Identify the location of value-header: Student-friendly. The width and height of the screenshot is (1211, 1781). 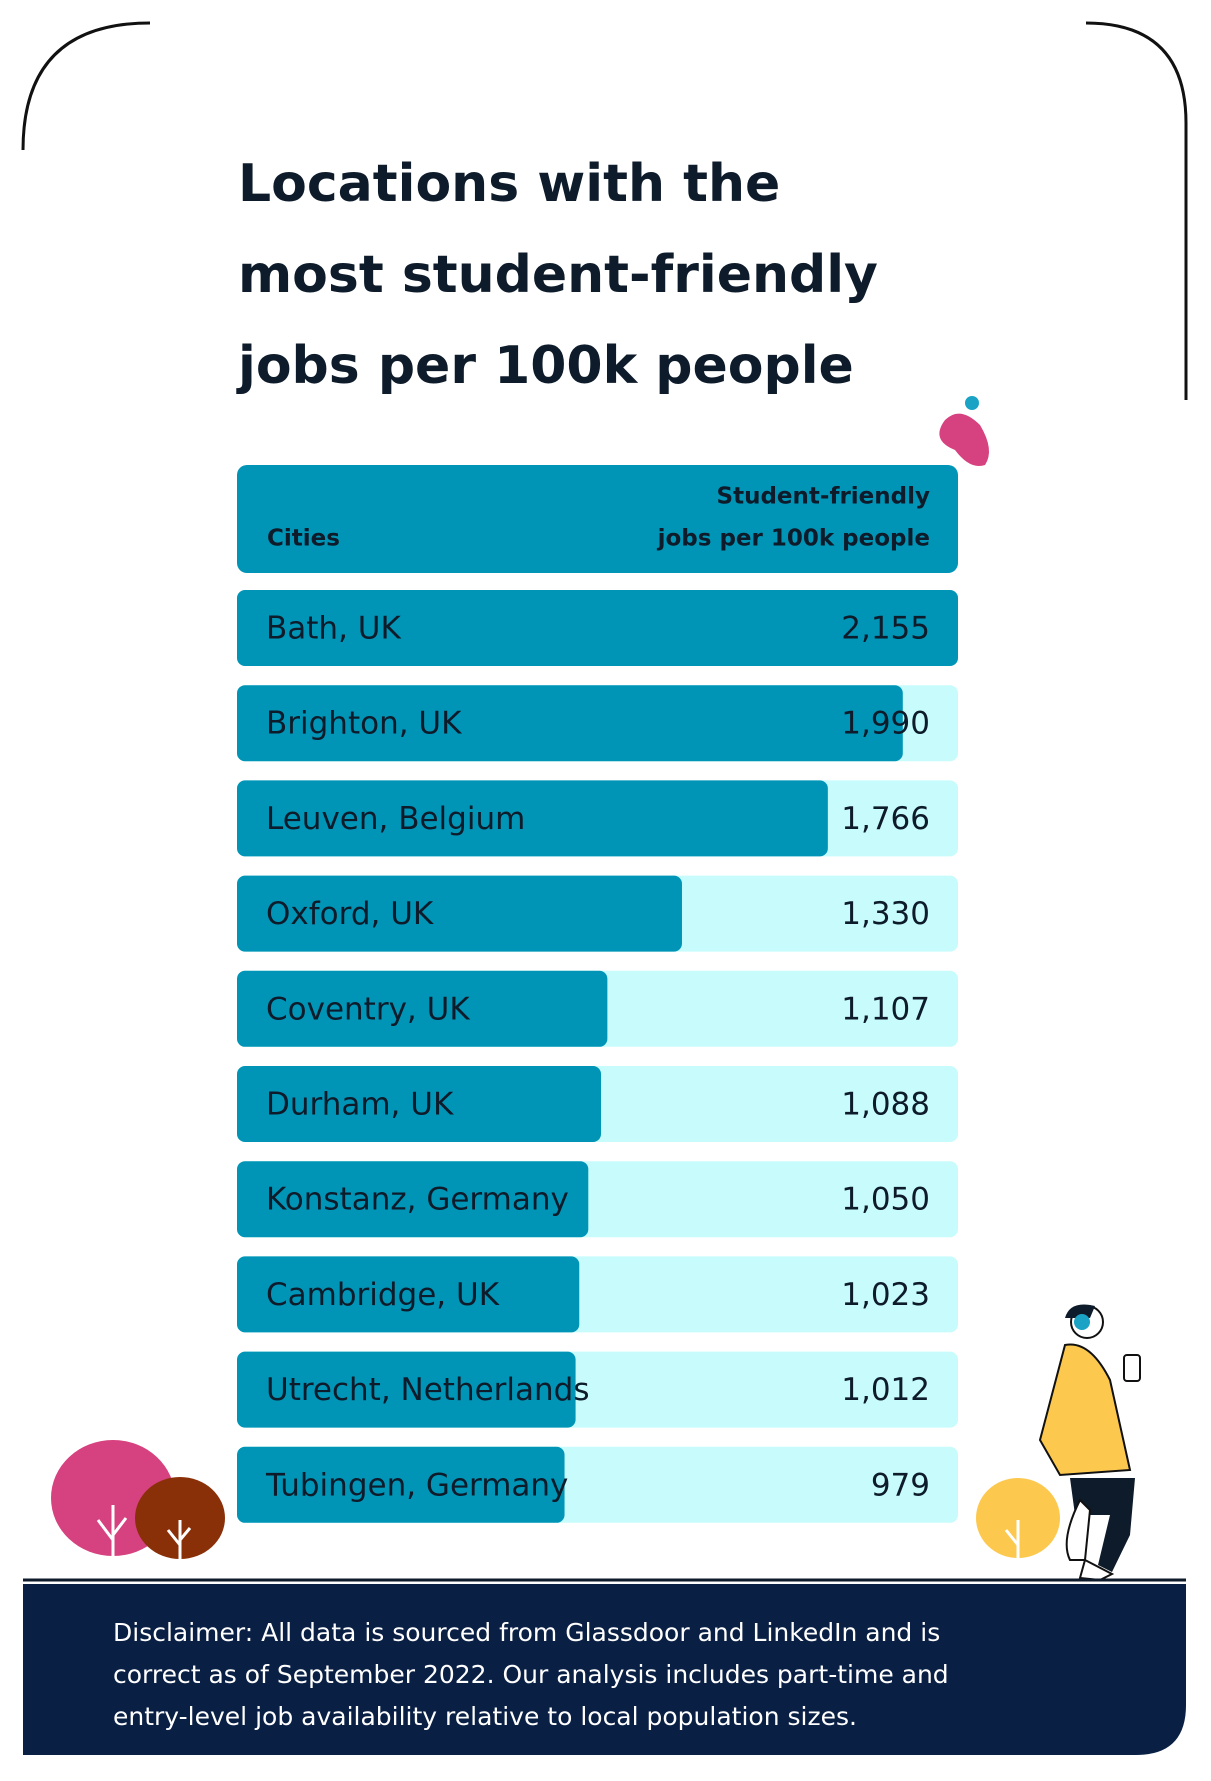
(823, 497).